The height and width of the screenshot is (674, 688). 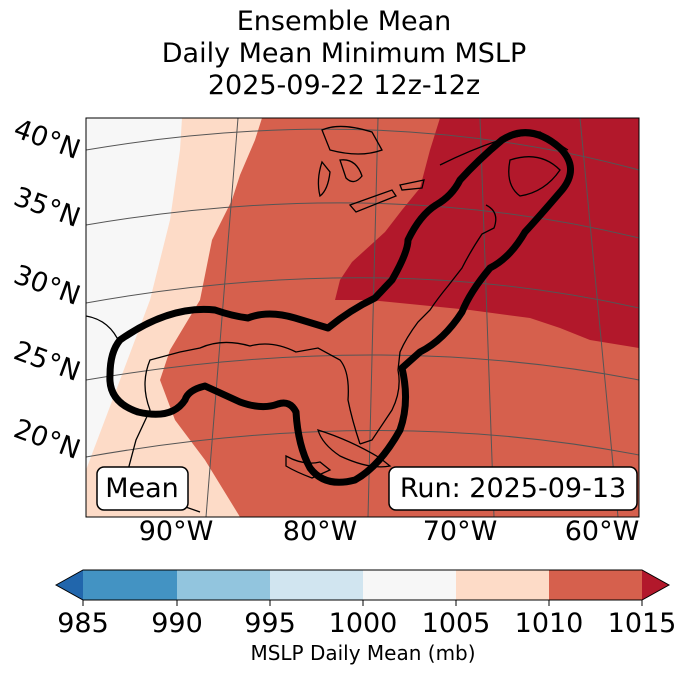 I want to click on lake-michigan, so click(x=324, y=179).